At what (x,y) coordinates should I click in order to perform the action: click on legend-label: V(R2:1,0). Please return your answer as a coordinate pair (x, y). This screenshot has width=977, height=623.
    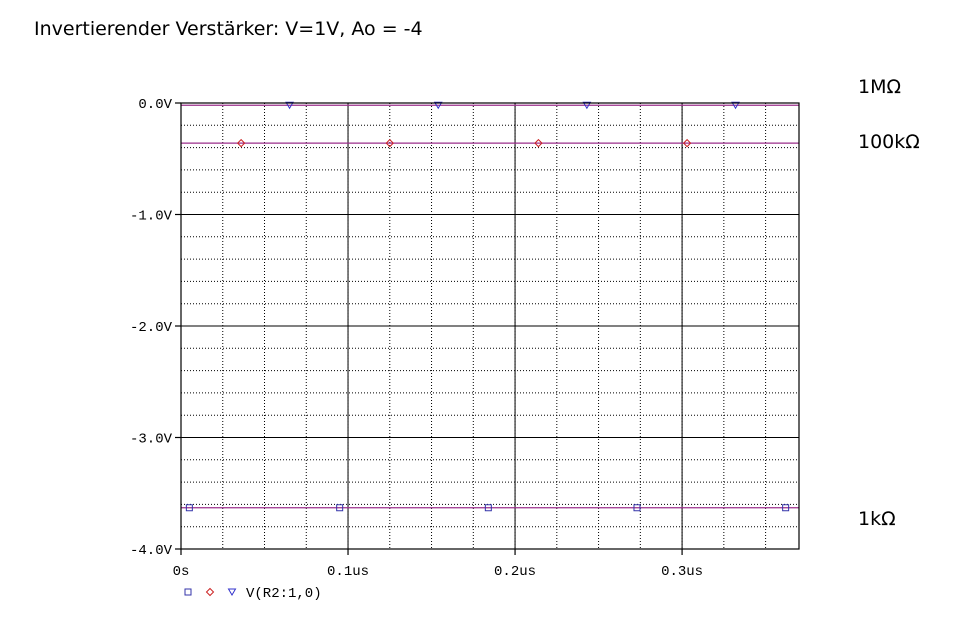
    Looking at the image, I should click on (284, 594).